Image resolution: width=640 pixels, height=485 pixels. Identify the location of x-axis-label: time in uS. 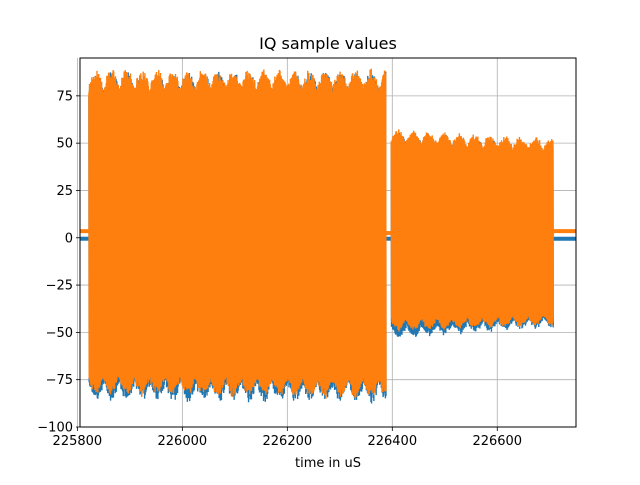
(328, 463).